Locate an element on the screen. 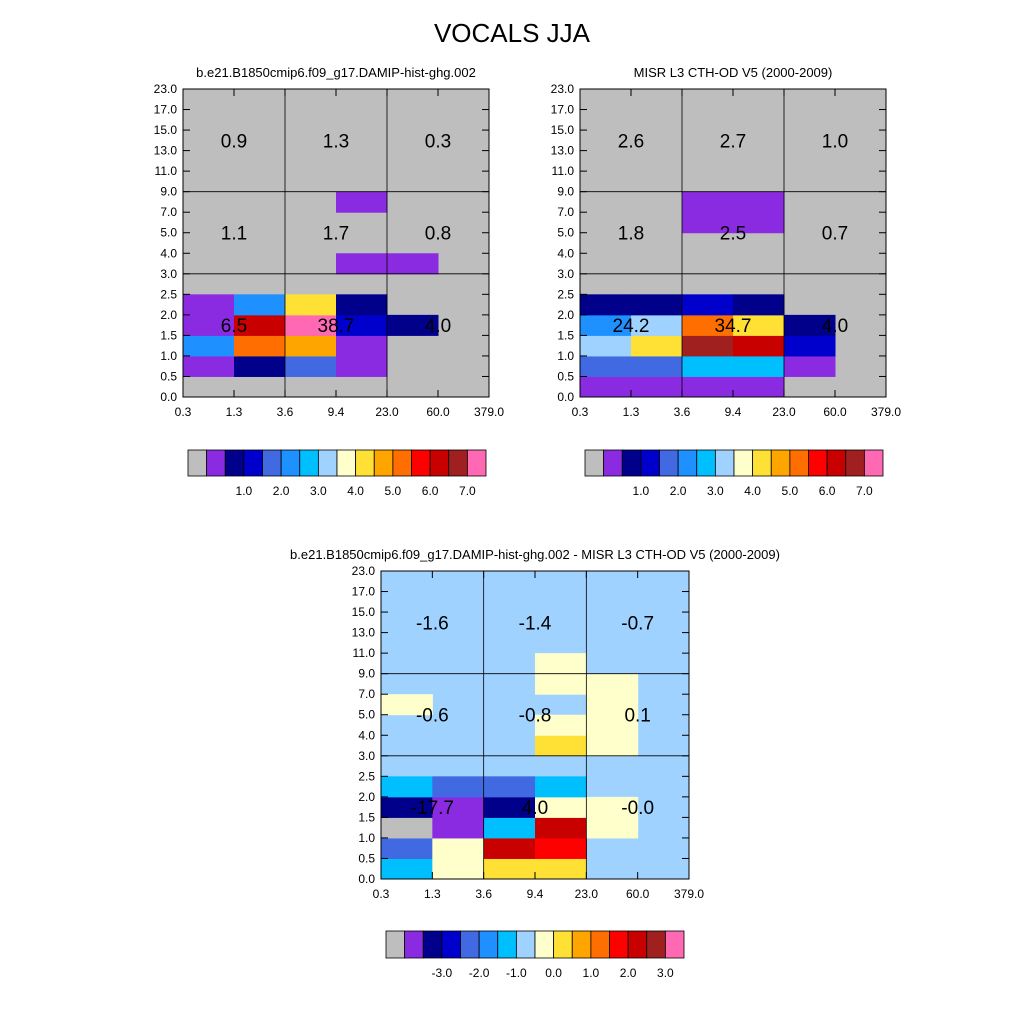 The height and width of the screenshot is (1024, 1024). diff-panel-ytick-label: 0.0 is located at coordinates (366, 879).